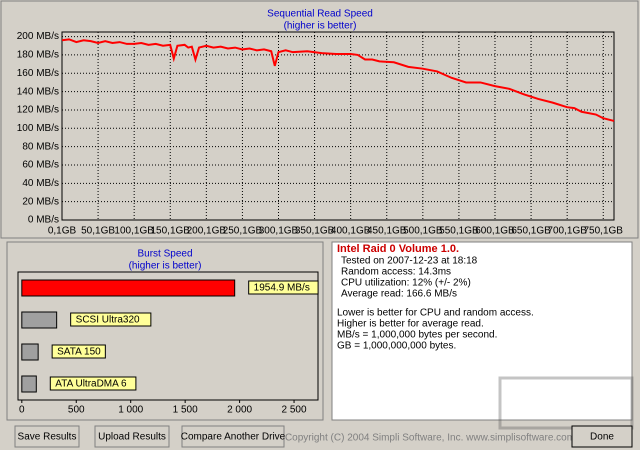 The width and height of the screenshot is (640, 450). What do you see at coordinates (38, 36) in the screenshot?
I see `y-tick-label: 200 MB/s` at bounding box center [38, 36].